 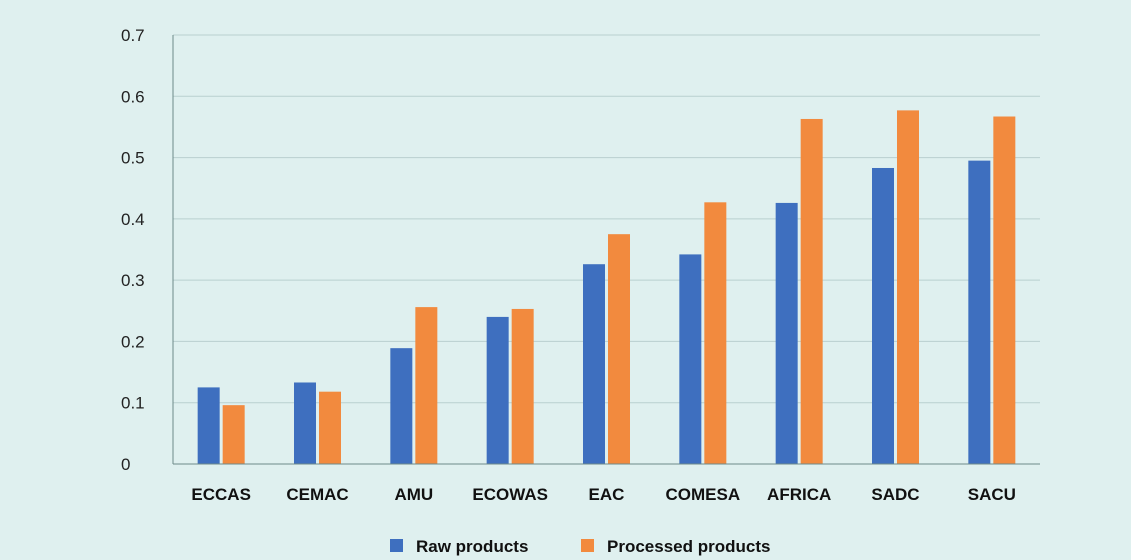 What do you see at coordinates (426, 385) in the screenshot?
I see `bar-processed-amu` at bounding box center [426, 385].